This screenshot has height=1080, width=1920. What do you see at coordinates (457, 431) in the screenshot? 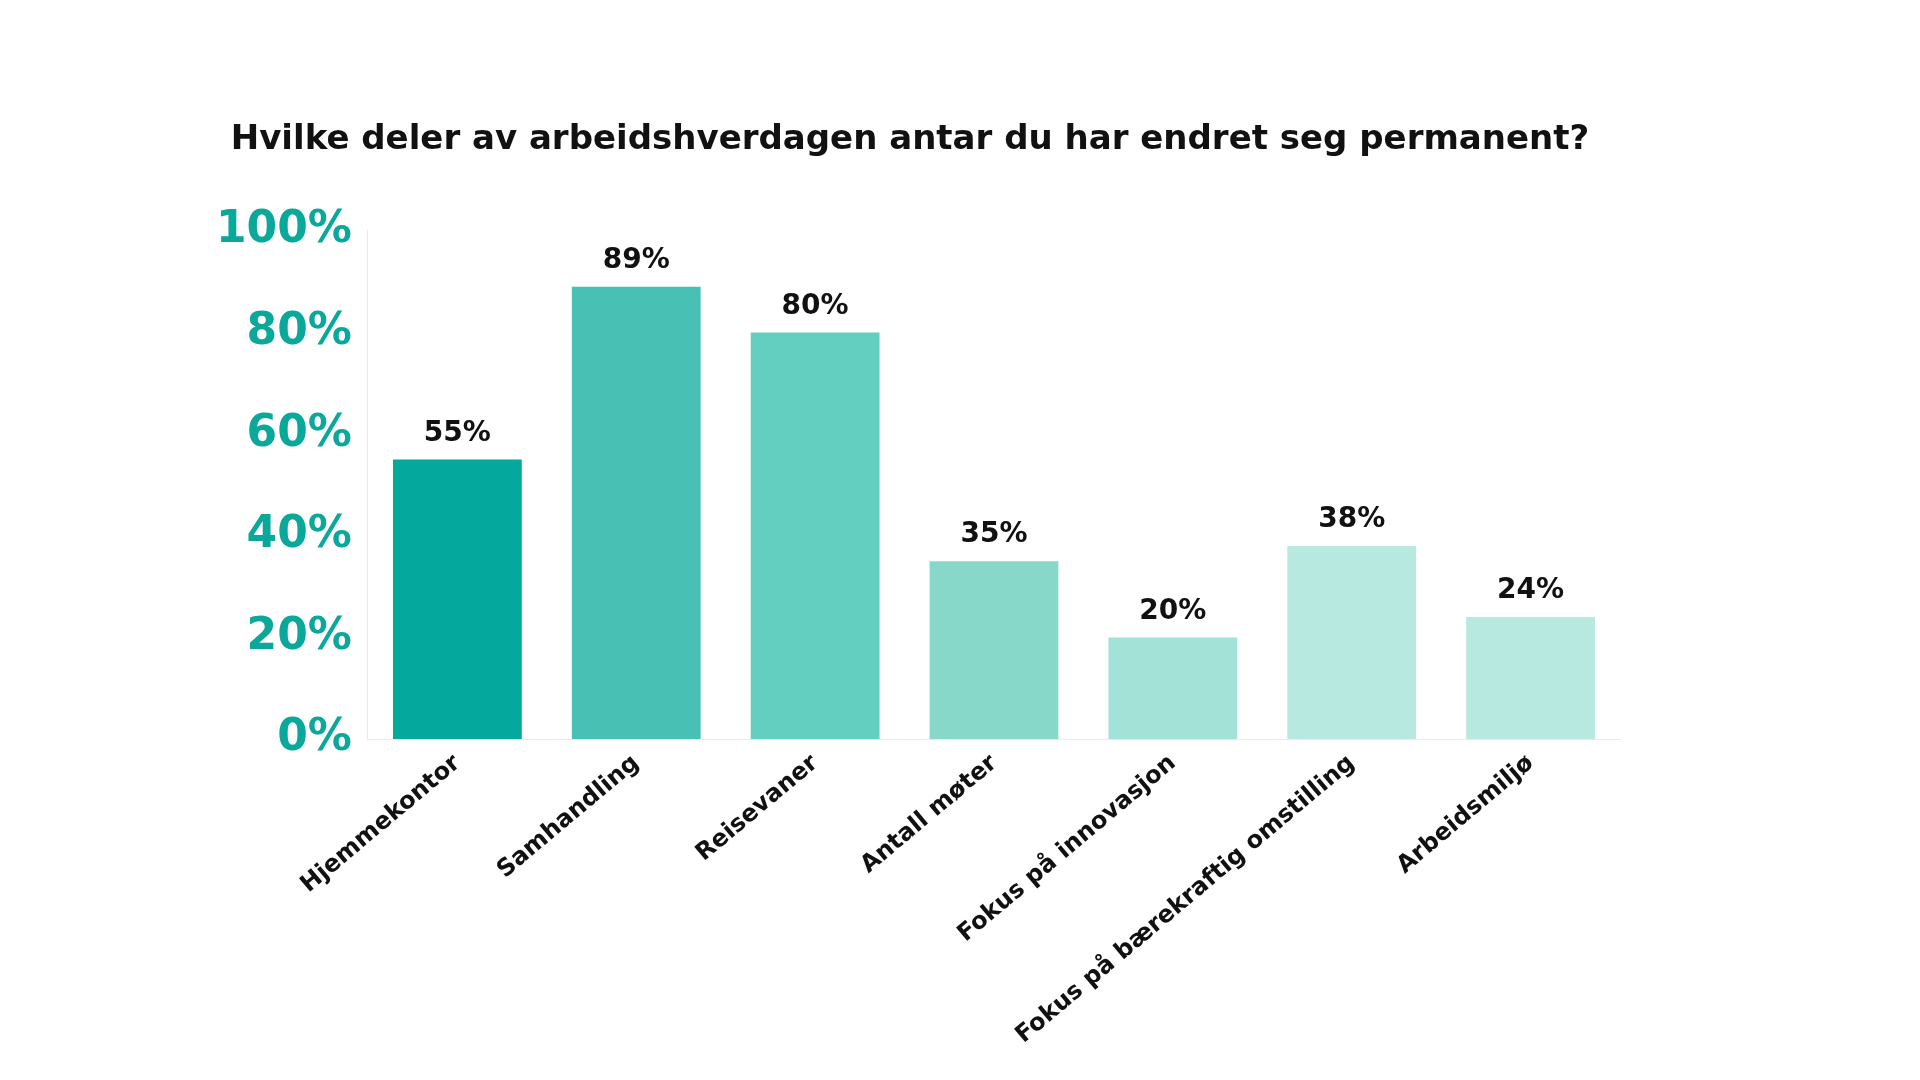
I see `data-label: 55%` at bounding box center [457, 431].